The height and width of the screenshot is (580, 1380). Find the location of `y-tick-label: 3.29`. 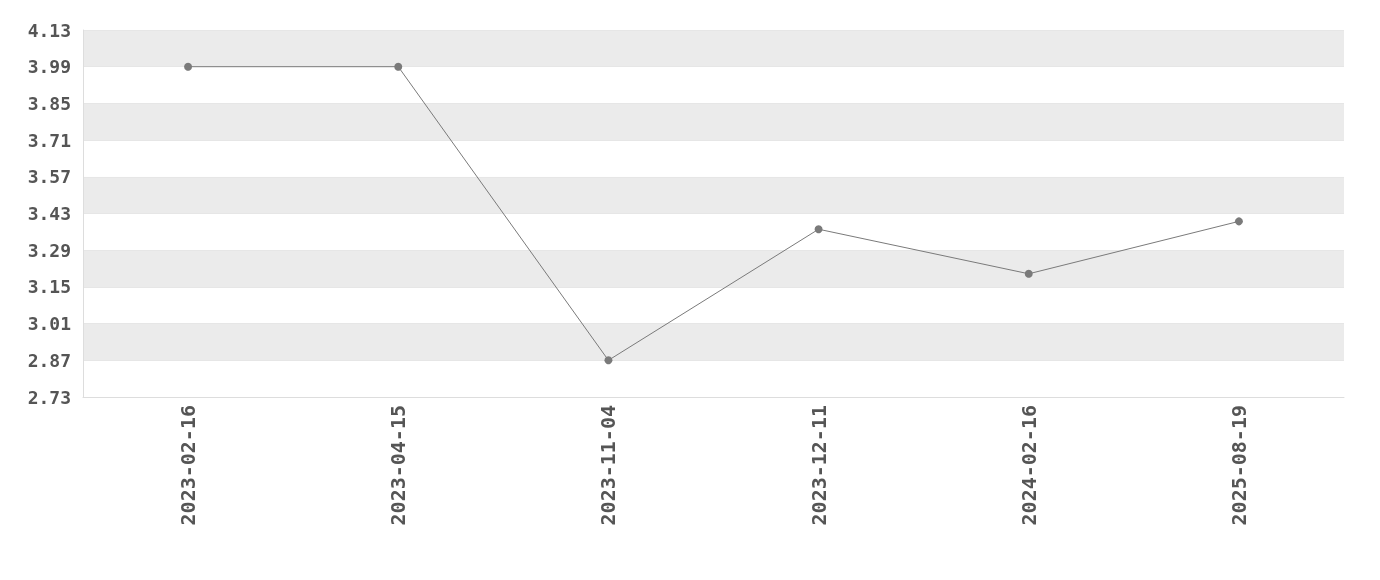

y-tick-label: 3.29 is located at coordinates (49, 250).